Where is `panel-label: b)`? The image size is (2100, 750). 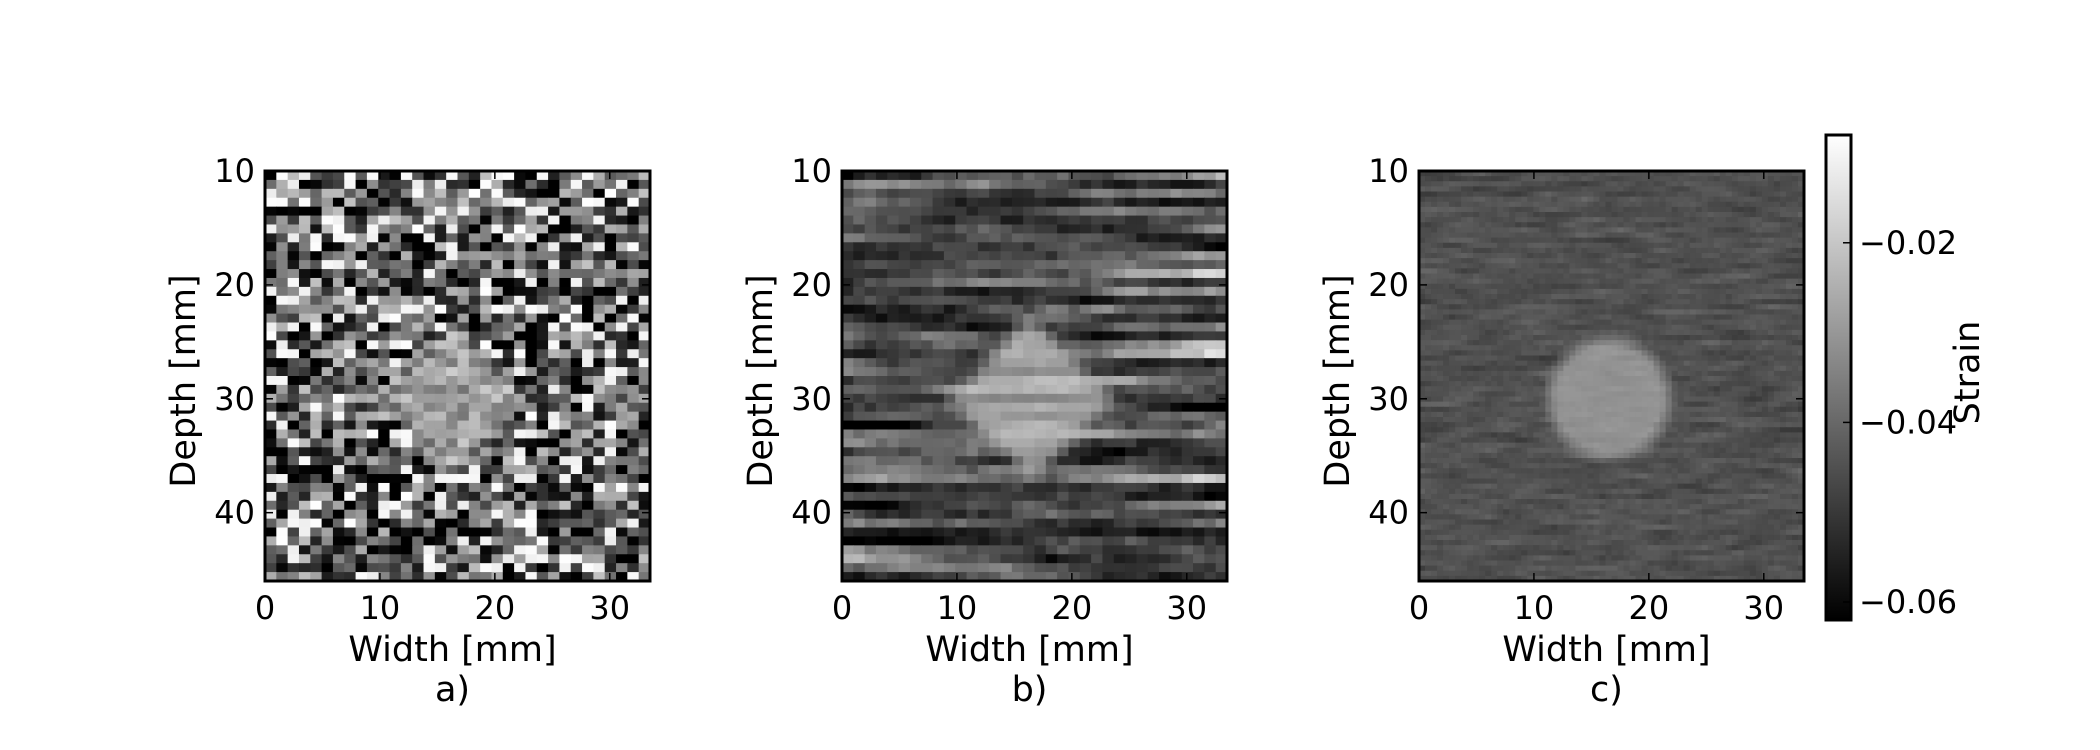 panel-label: b) is located at coordinates (1030, 690).